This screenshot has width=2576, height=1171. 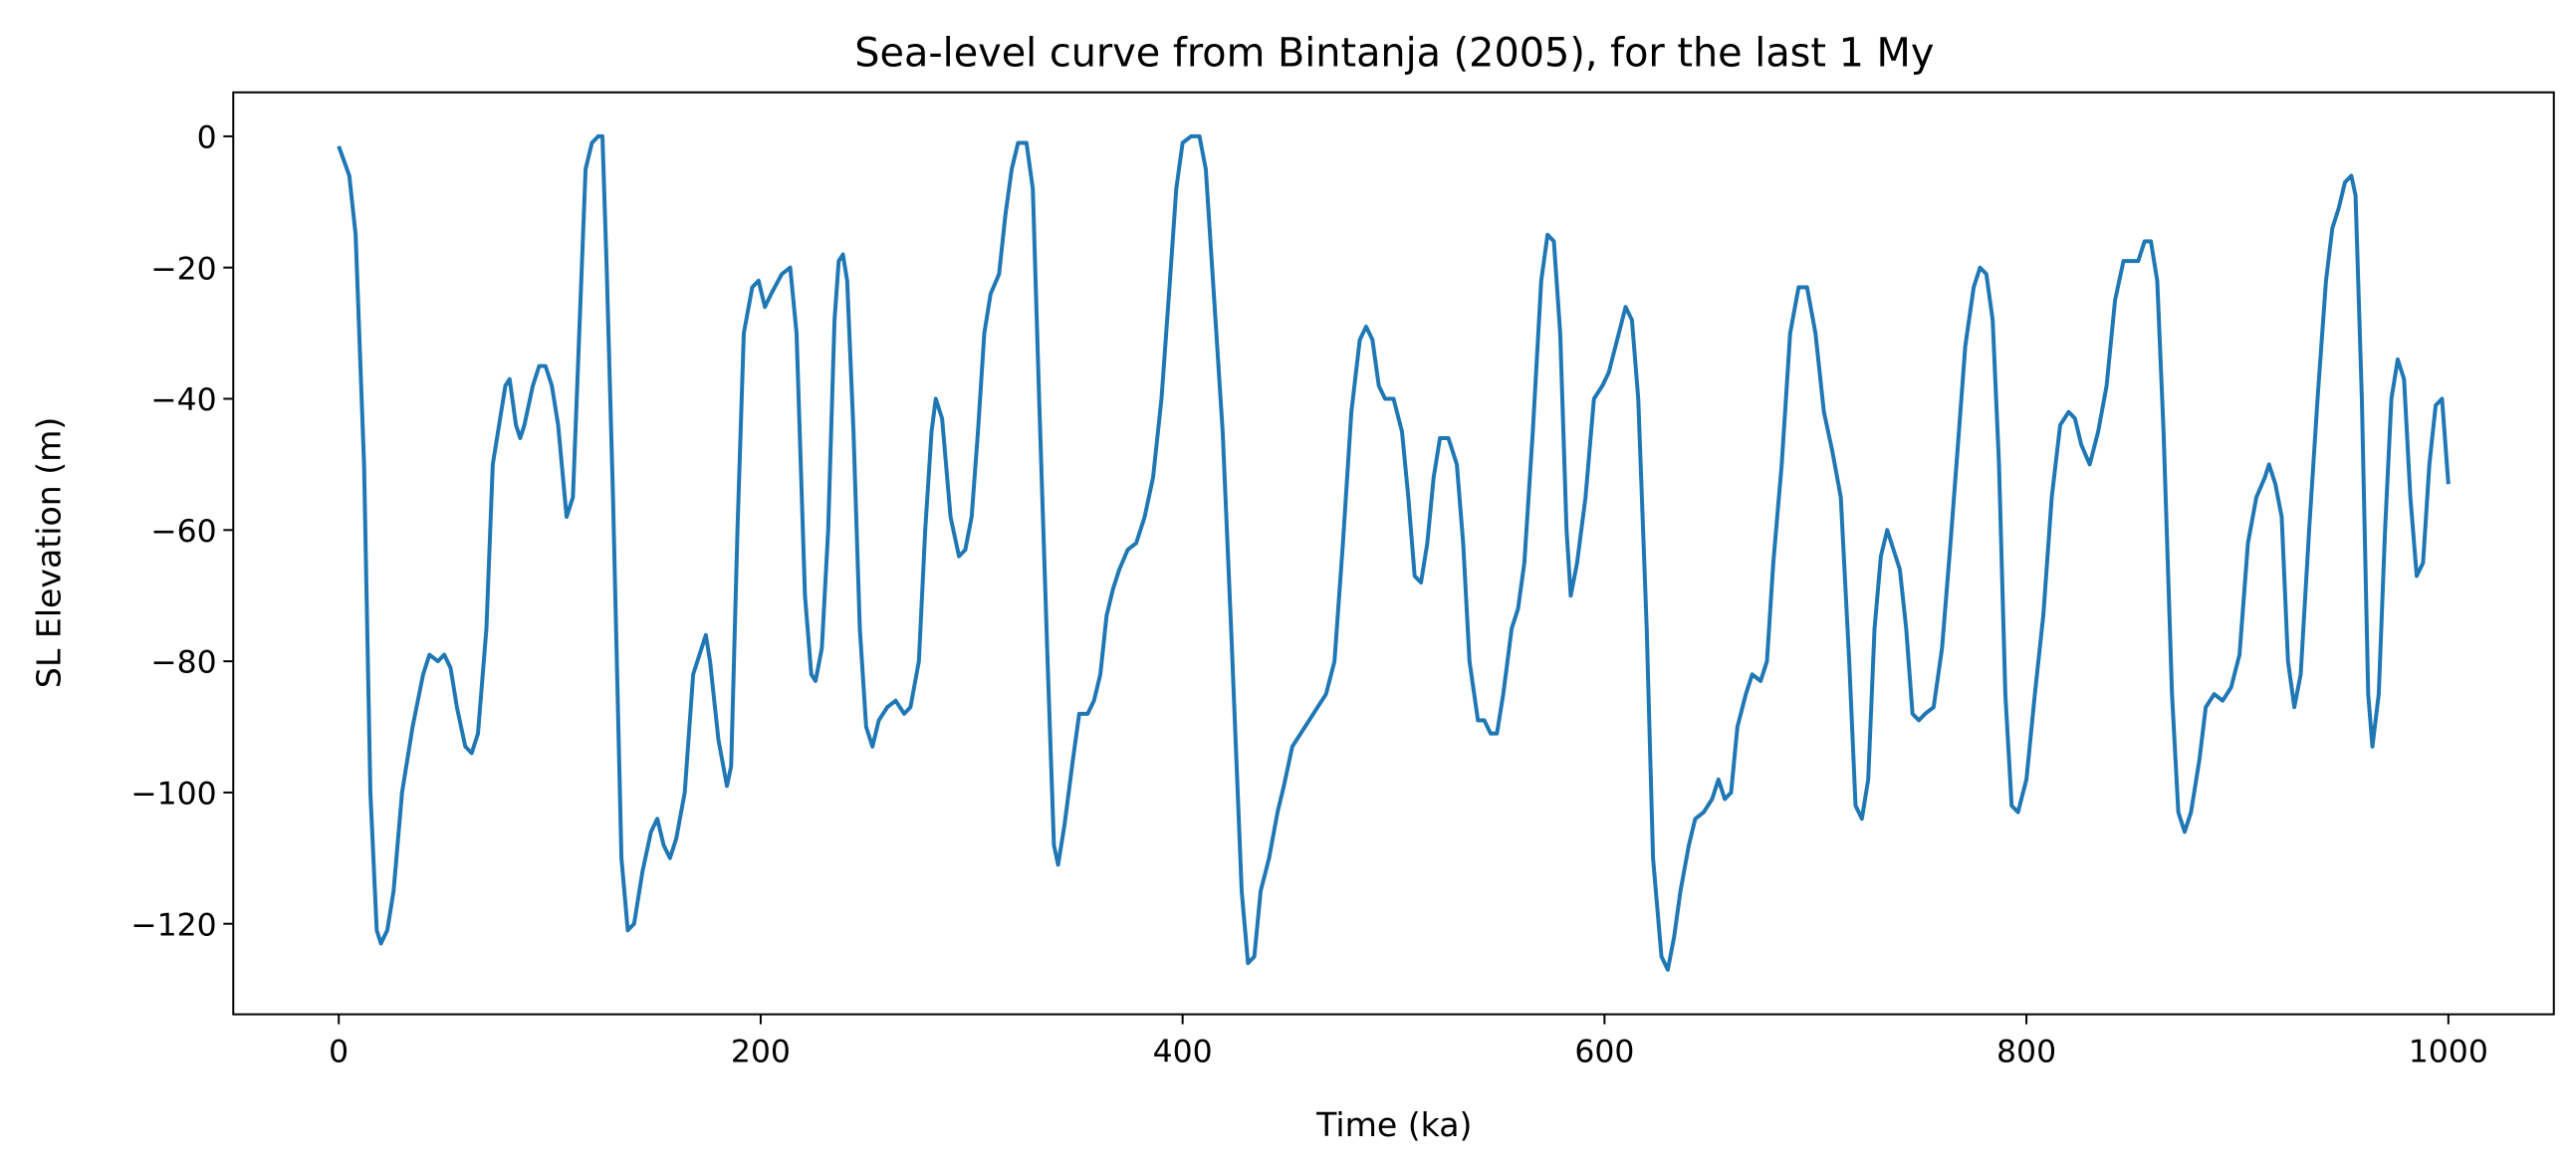 I want to click on x-tick-label: 400, so click(x=1183, y=1052).